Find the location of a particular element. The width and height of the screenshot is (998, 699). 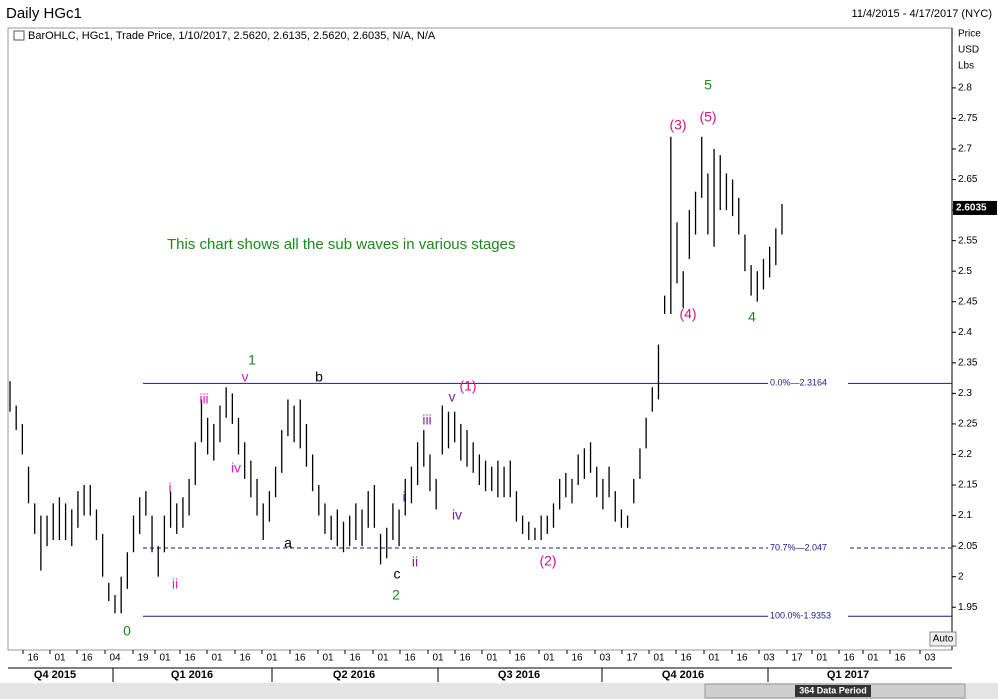

x-quarter-label: Q1 2016 is located at coordinates (192, 675).